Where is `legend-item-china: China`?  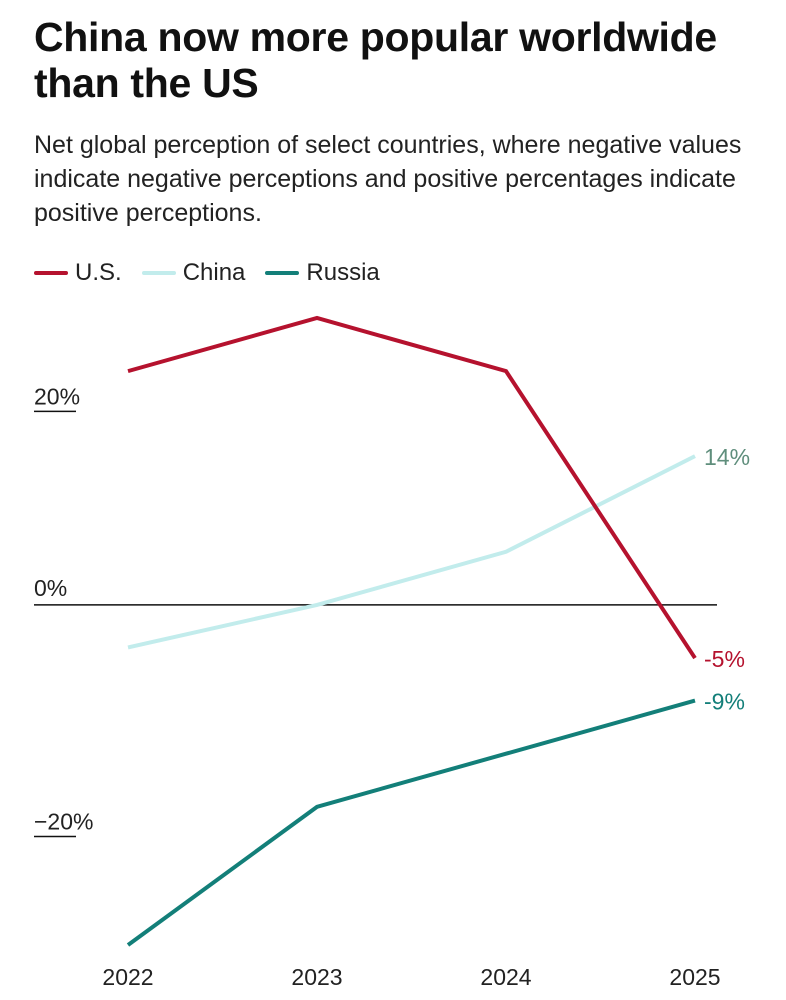
legend-item-china: China is located at coordinates (193, 273).